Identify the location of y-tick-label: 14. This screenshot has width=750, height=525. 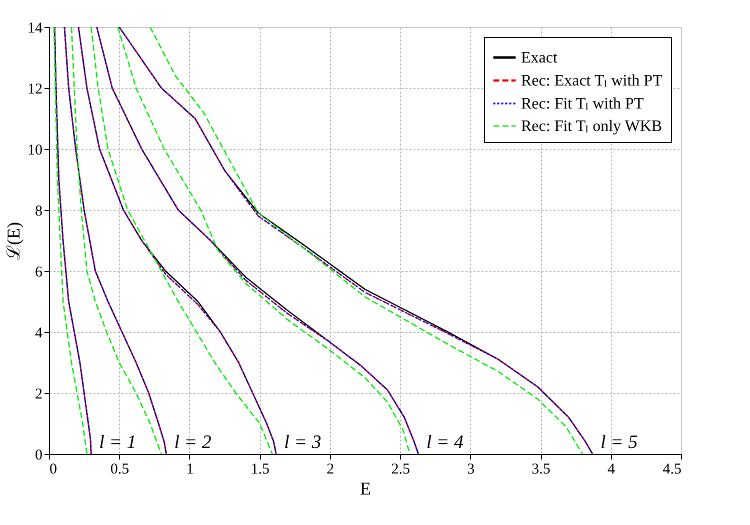
(35, 28).